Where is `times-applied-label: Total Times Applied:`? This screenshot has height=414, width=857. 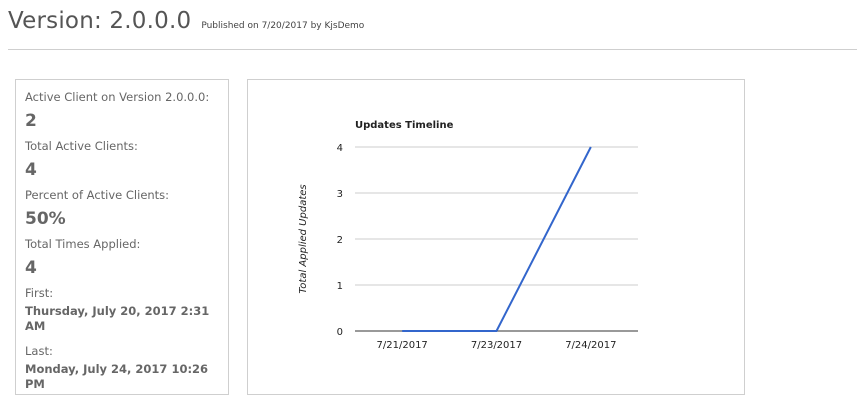 times-applied-label: Total Times Applied: is located at coordinates (83, 244).